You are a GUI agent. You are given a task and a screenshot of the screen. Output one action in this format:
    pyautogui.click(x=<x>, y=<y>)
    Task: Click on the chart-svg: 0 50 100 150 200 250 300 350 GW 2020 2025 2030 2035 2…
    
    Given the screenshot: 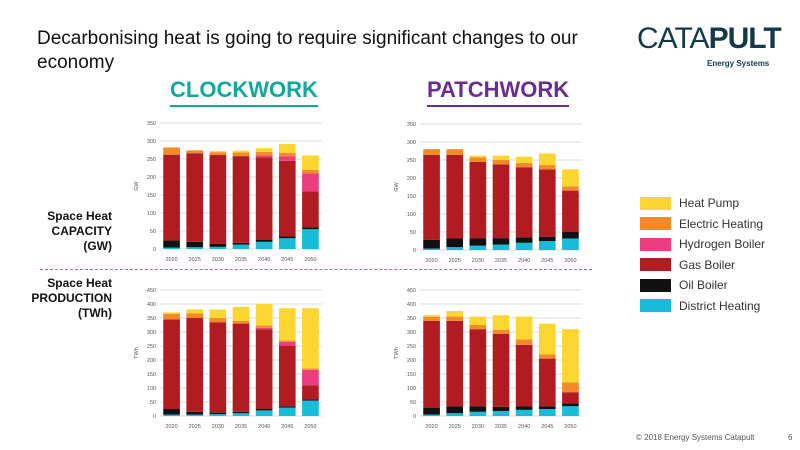 What is the action you would take?
    pyautogui.click(x=488, y=193)
    